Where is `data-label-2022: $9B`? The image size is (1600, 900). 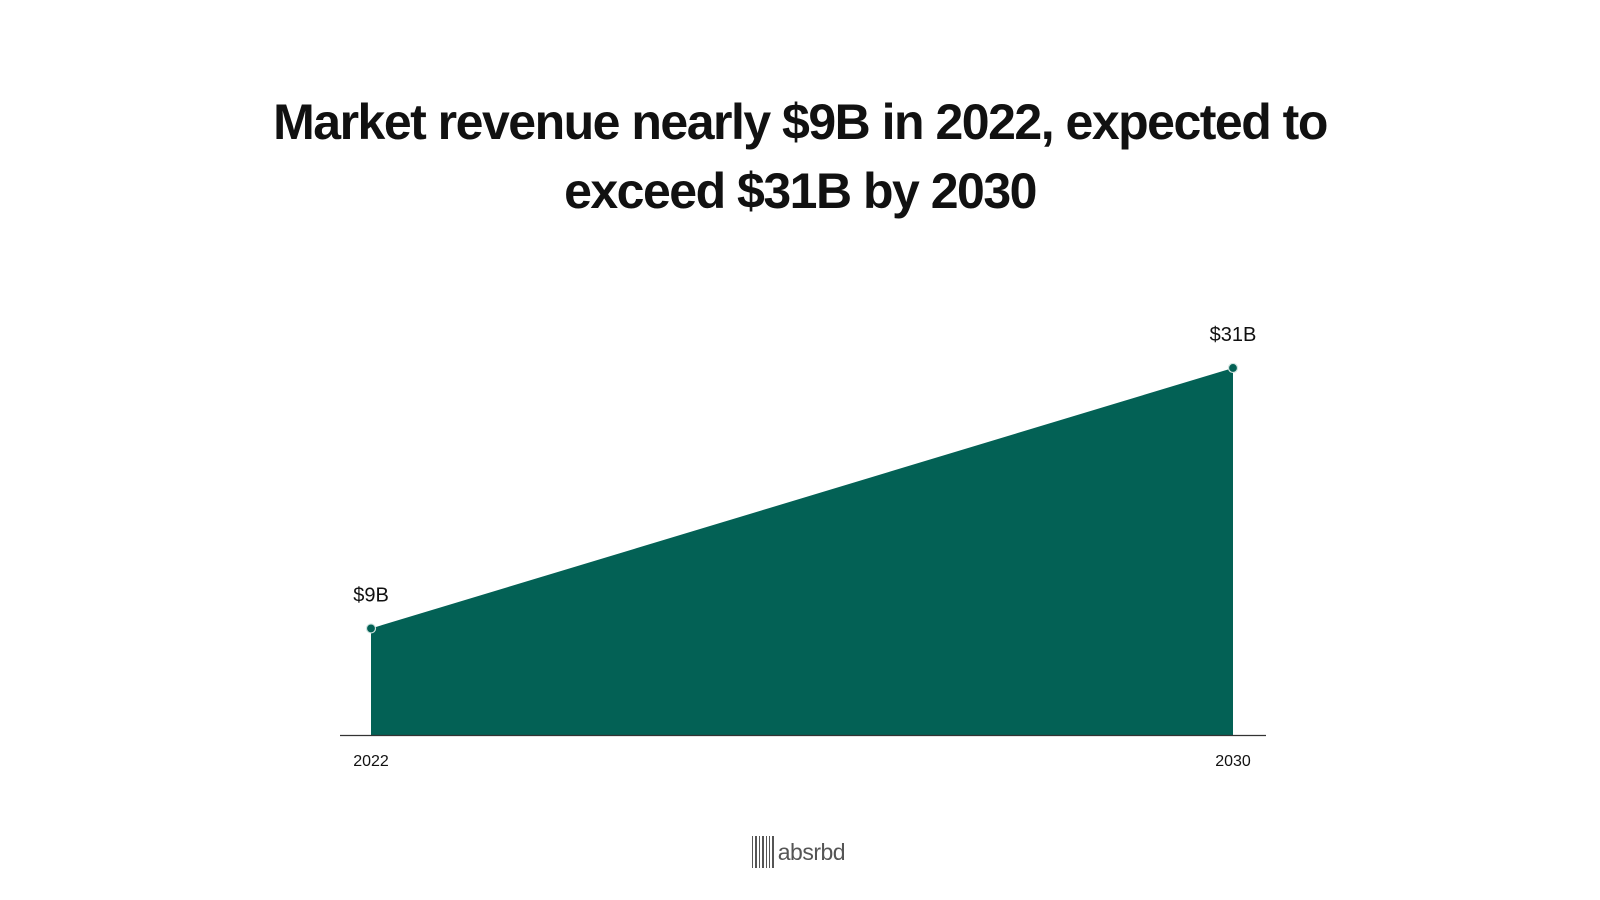
data-label-2022: $9B is located at coordinates (371, 595).